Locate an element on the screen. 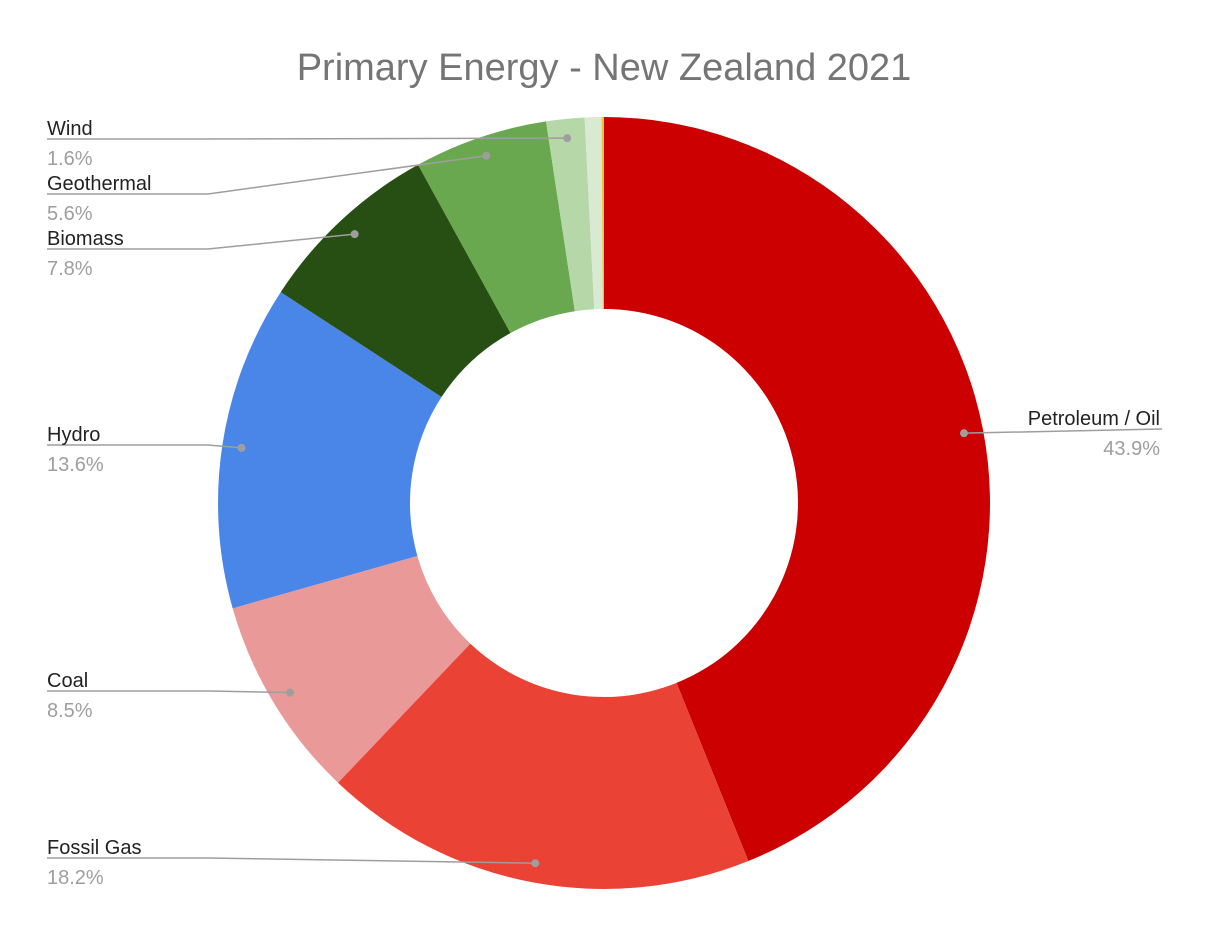 This screenshot has width=1208, height=936. leader-dot-hydro is located at coordinates (241, 447).